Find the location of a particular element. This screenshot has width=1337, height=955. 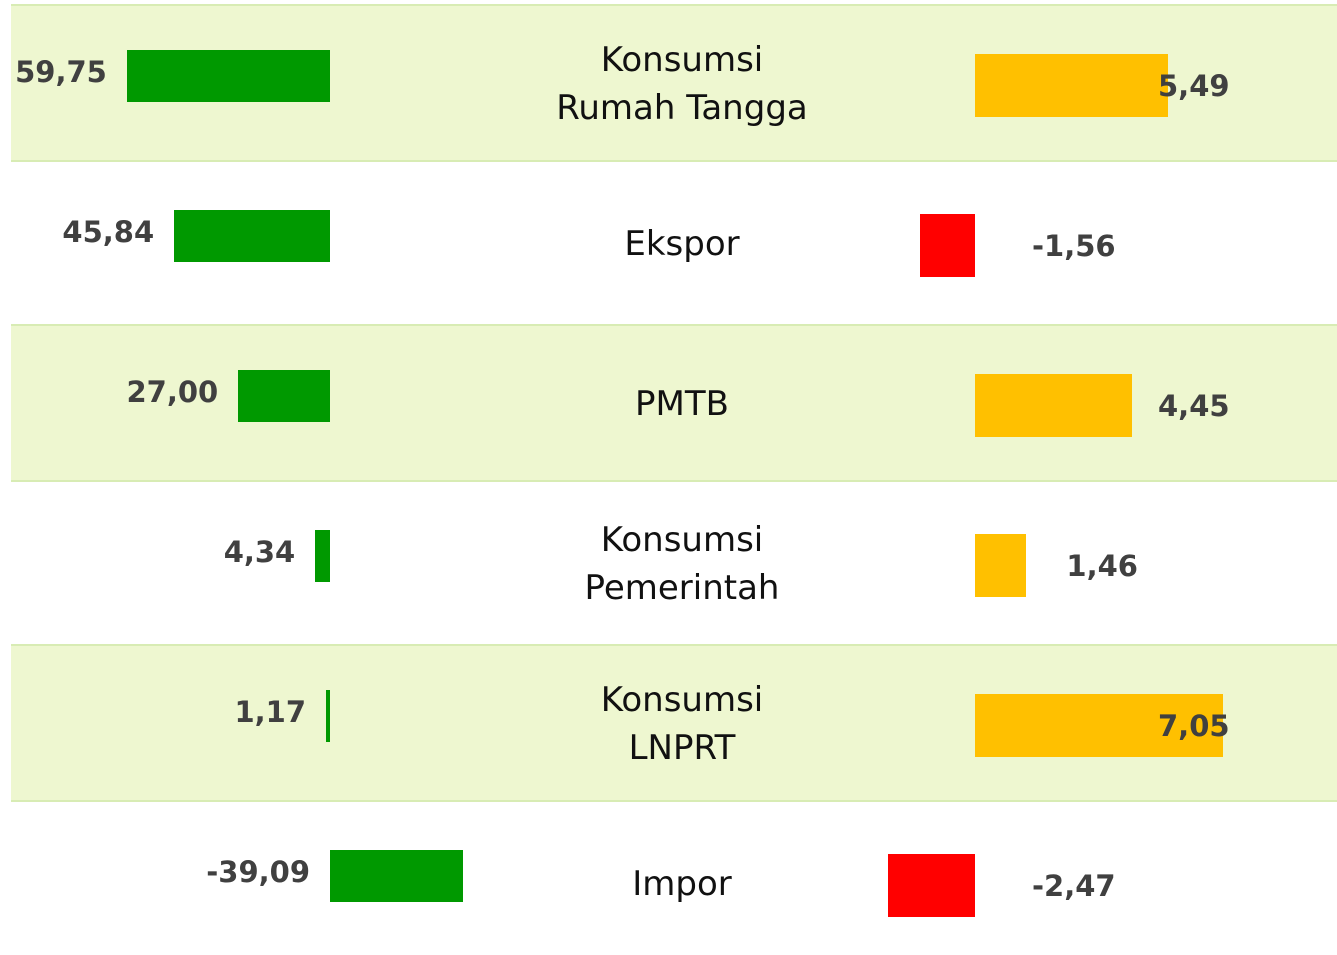

category-label: Ekspor is located at coordinates (682, 244).